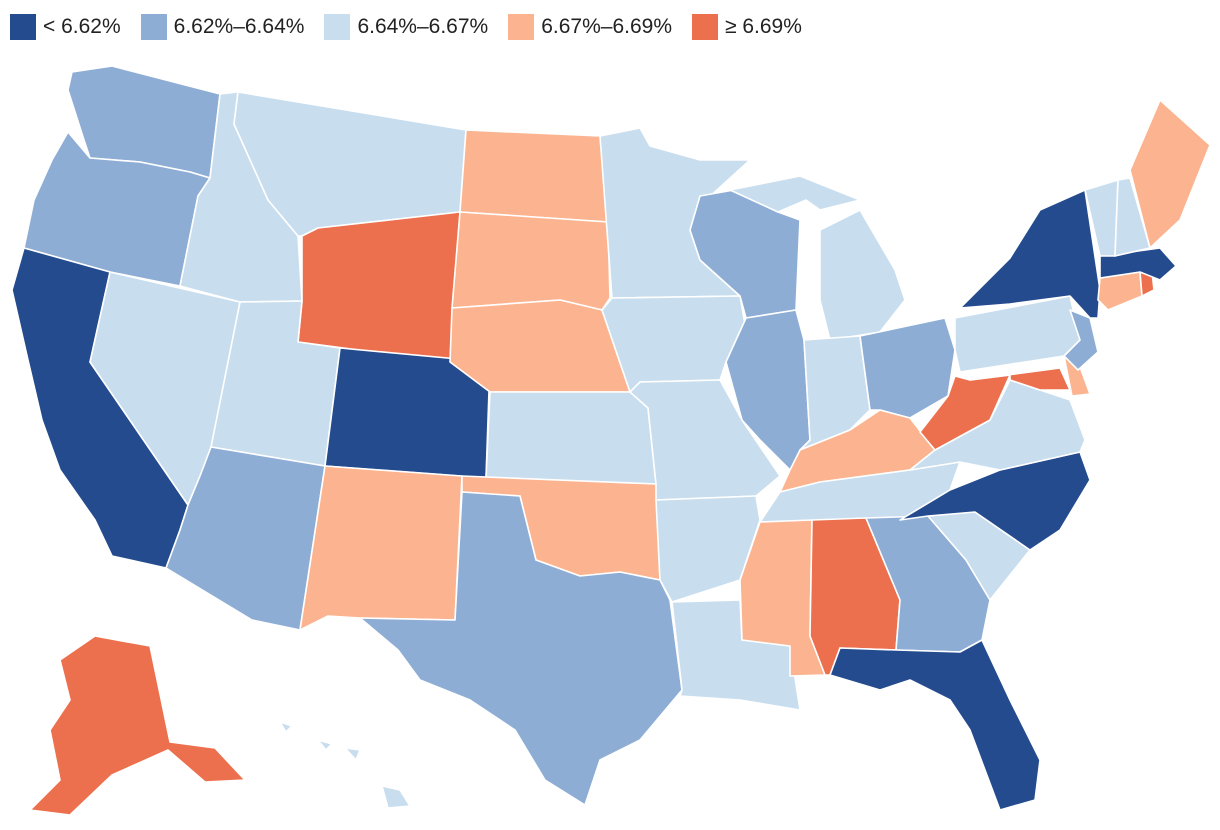  Describe the element at coordinates (1020, 379) in the screenshot. I see `state-md` at that location.